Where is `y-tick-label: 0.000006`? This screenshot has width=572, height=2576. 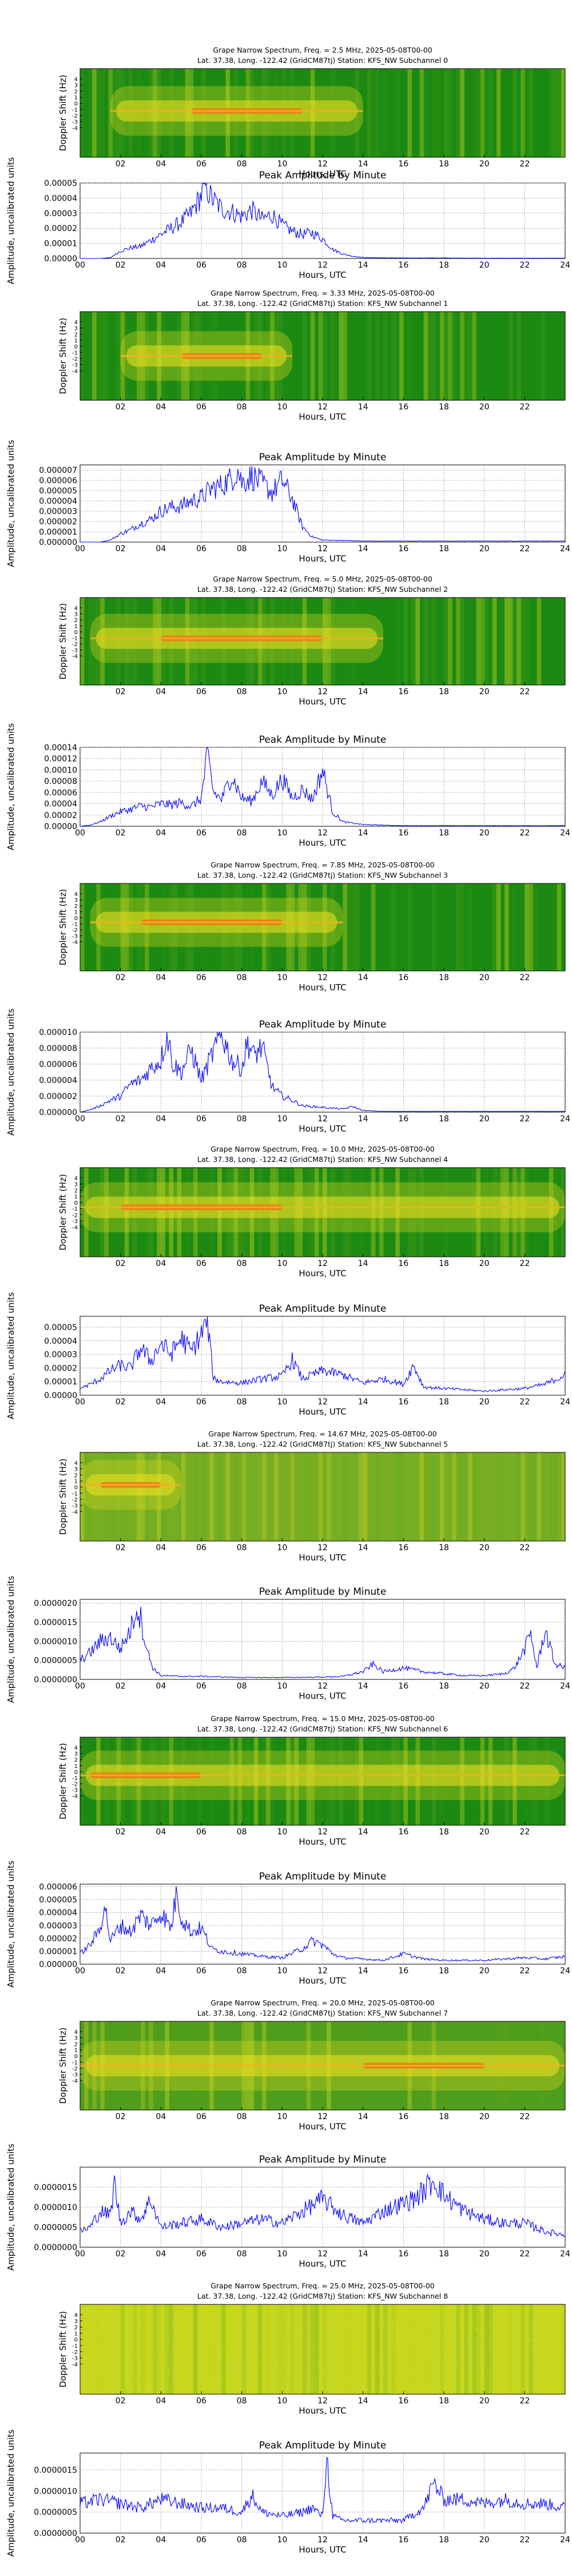
y-tick-label: 0.000006 is located at coordinates (58, 1064).